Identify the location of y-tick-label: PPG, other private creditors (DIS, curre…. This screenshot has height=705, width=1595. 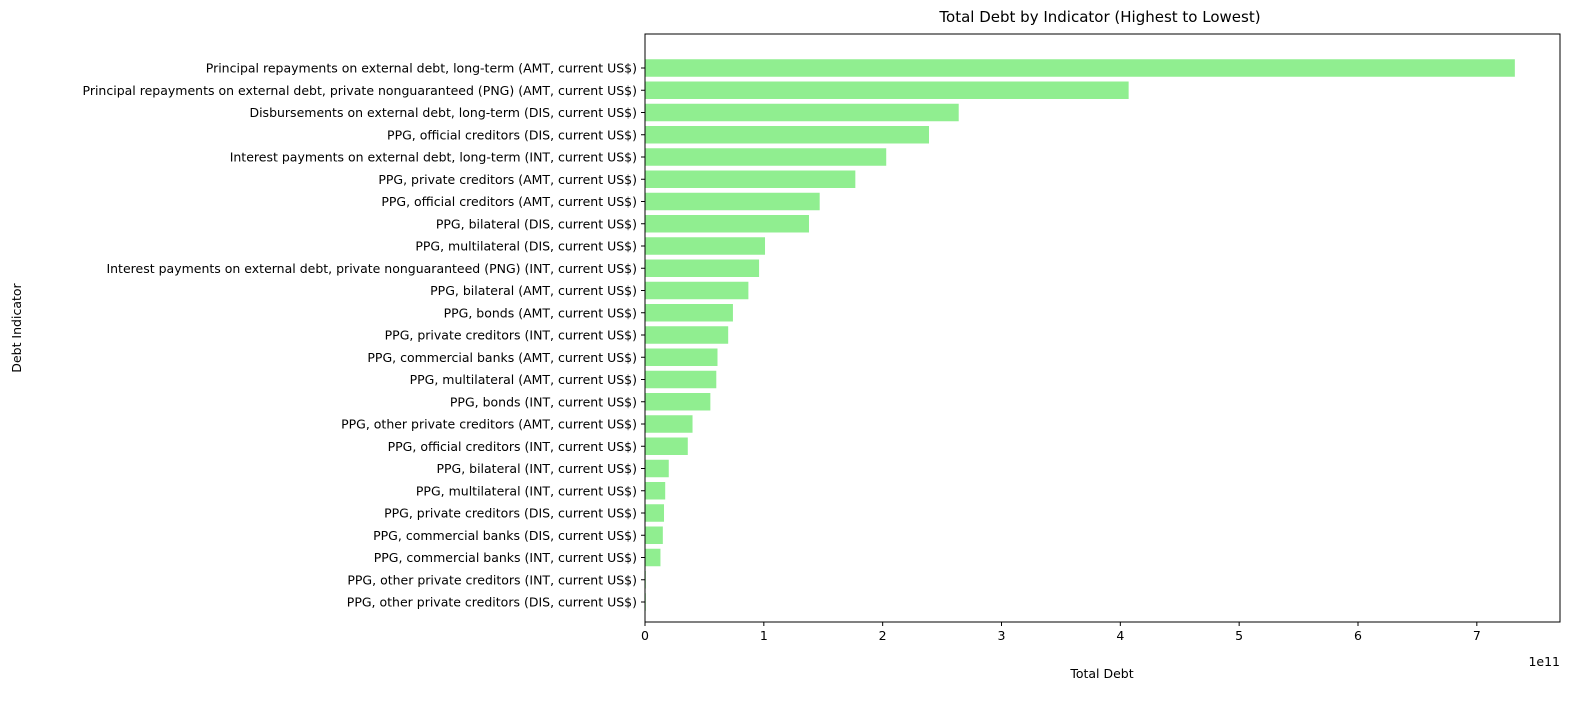
(492, 602).